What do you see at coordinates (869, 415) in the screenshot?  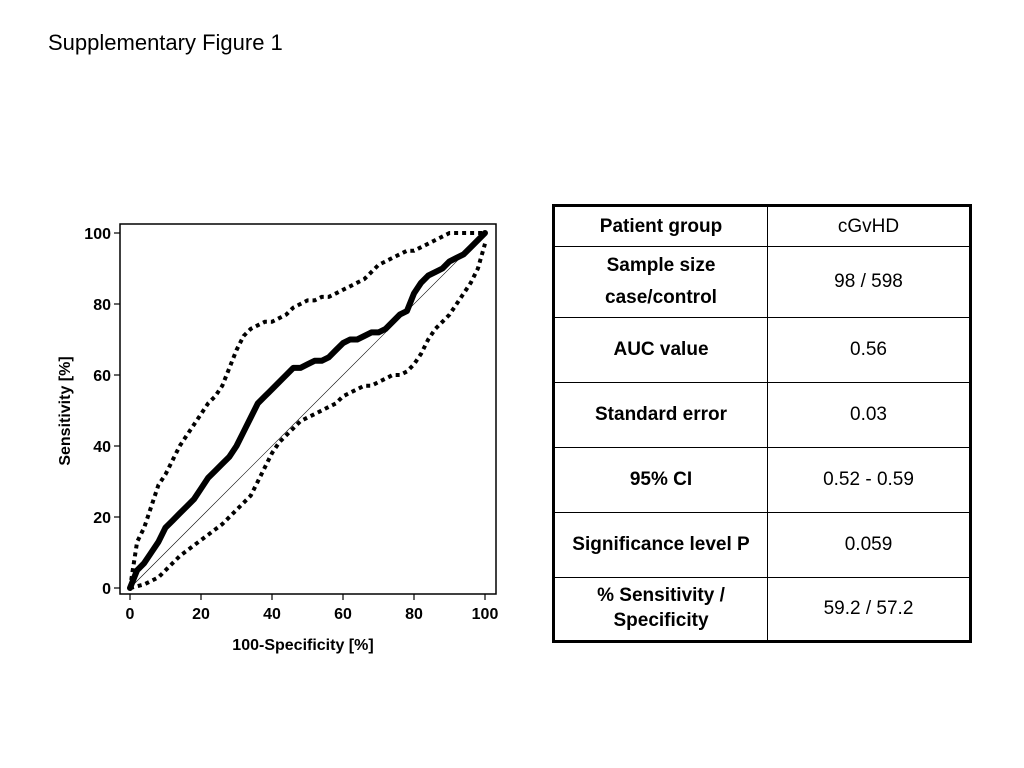 I see `row-value: 0.03` at bounding box center [869, 415].